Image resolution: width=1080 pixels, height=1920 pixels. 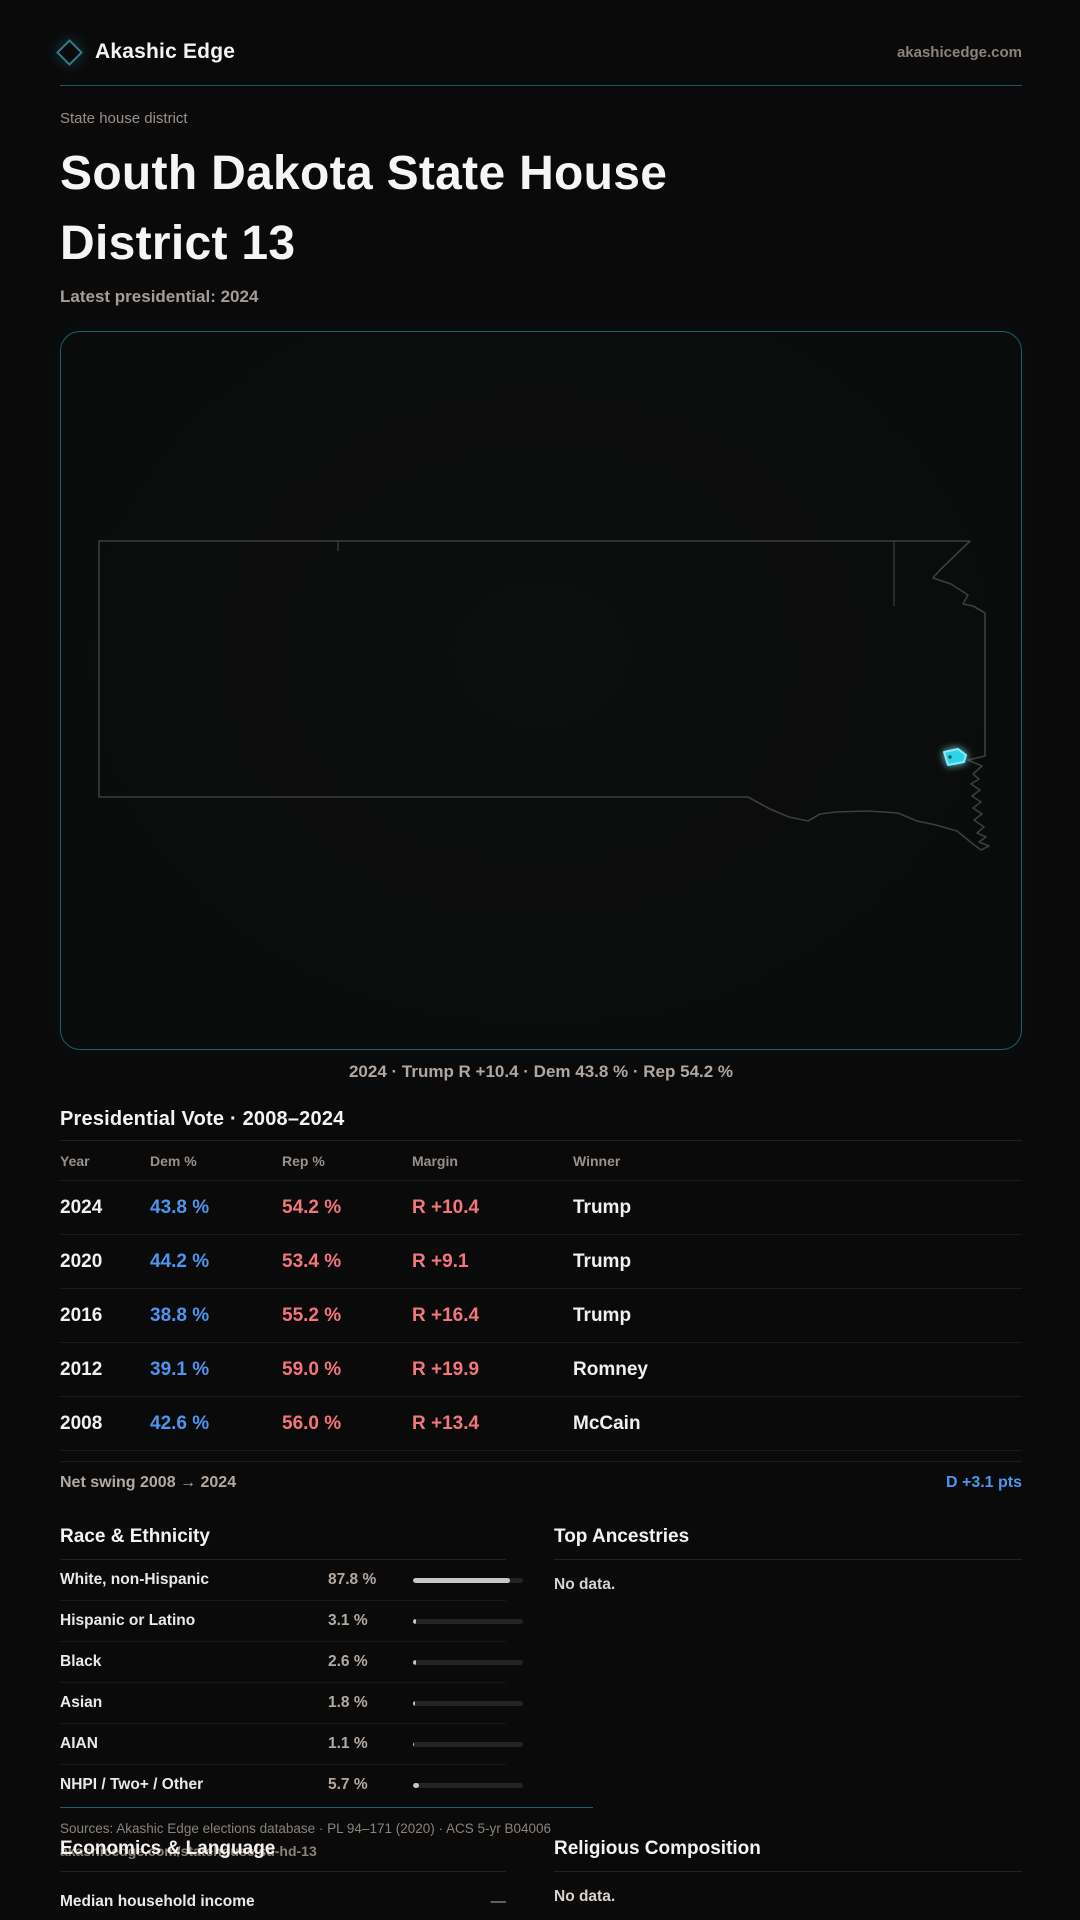 I want to click on economics-value: —, so click(x=498, y=1901).